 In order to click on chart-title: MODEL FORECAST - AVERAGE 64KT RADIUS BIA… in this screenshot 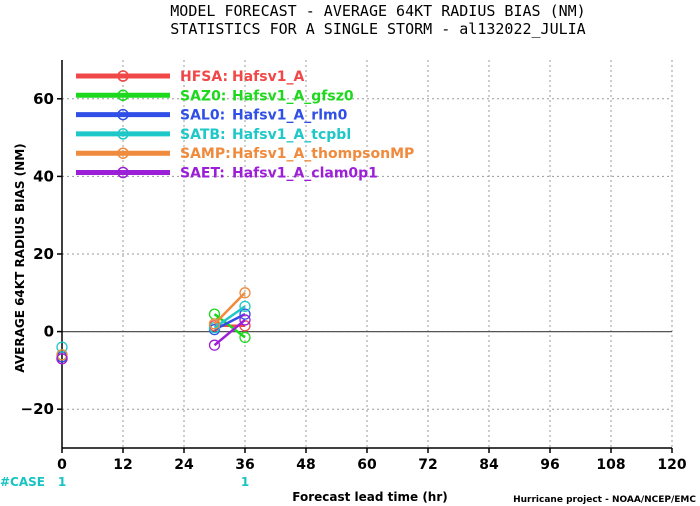, I will do `click(377, 11)`.